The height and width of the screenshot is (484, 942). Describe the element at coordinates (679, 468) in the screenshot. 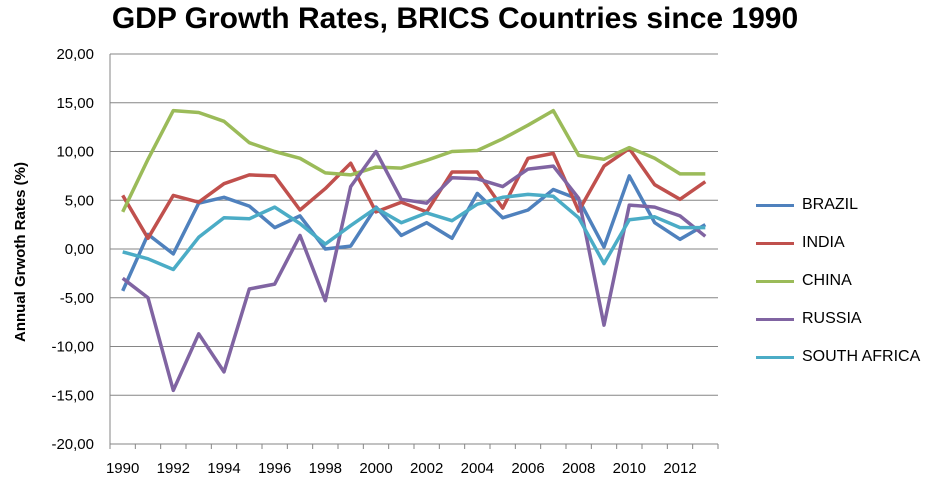

I see `x-tick-label: 2012` at that location.